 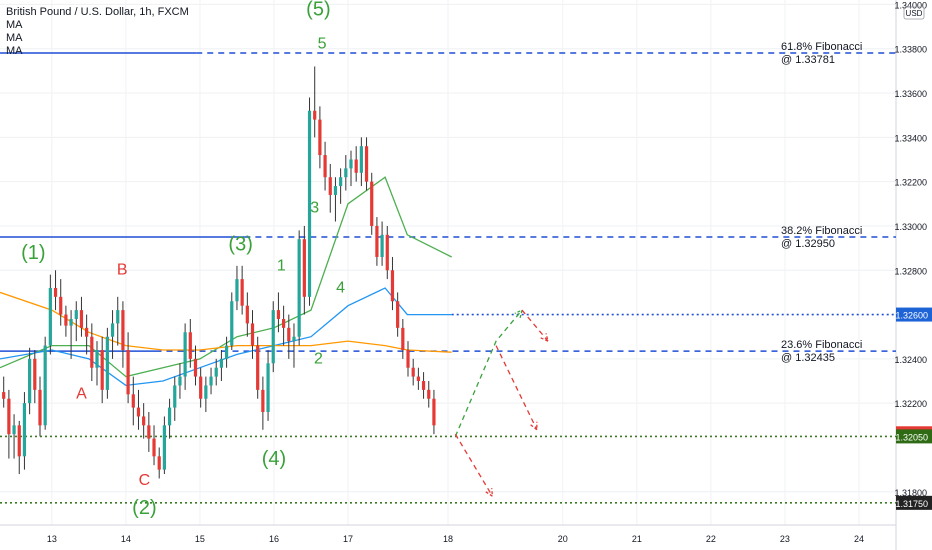 I want to click on symbol-title: British Pound / U.S. Dollar, 1h, FXCM, so click(x=97, y=12).